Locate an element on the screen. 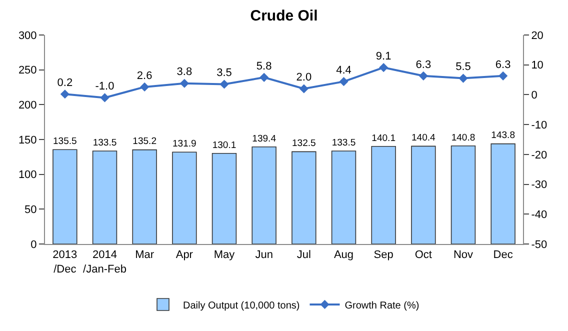 The height and width of the screenshot is (331, 568). y-tick-label: 100 is located at coordinates (27, 175).